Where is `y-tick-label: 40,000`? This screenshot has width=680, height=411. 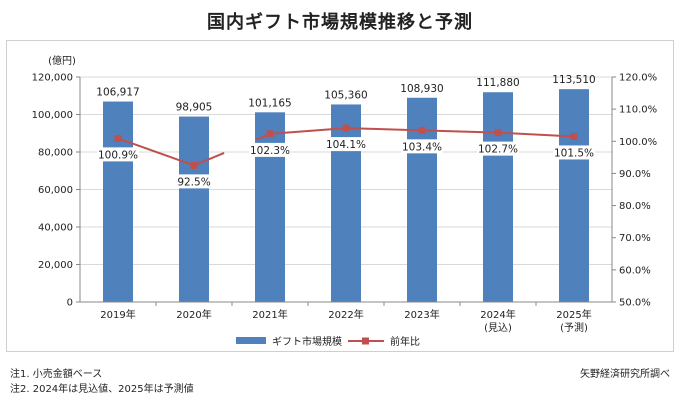 y-tick-label: 40,000 is located at coordinates (55, 228).